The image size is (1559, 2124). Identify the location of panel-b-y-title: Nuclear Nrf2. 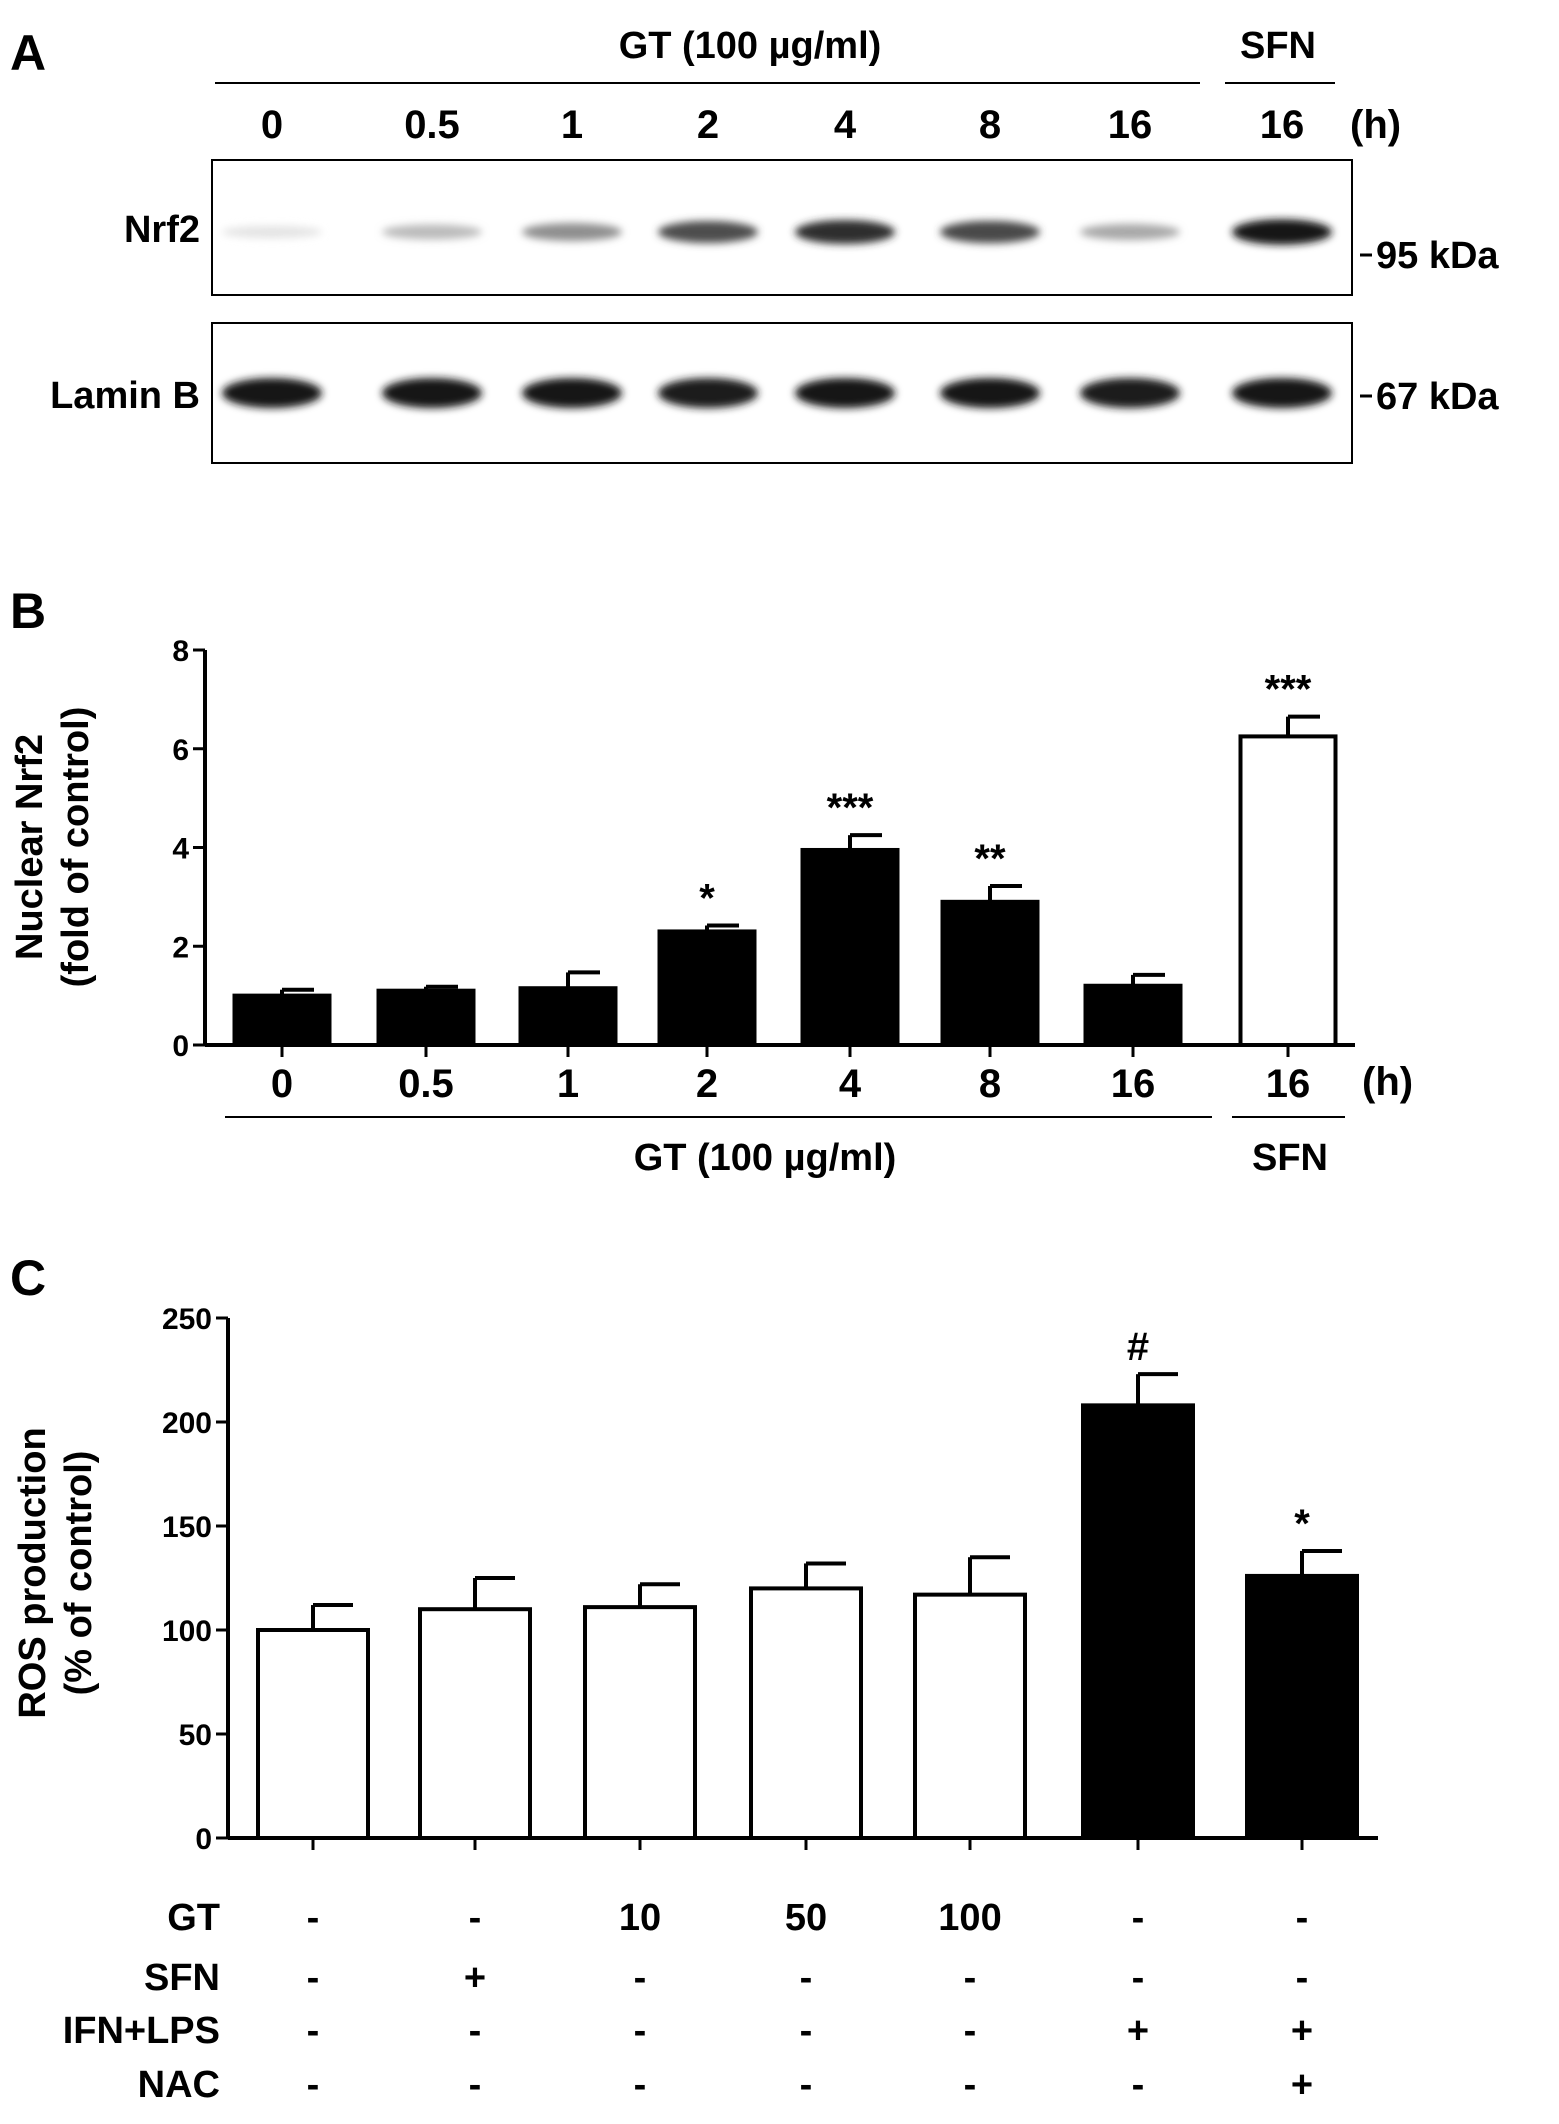
(30, 847).